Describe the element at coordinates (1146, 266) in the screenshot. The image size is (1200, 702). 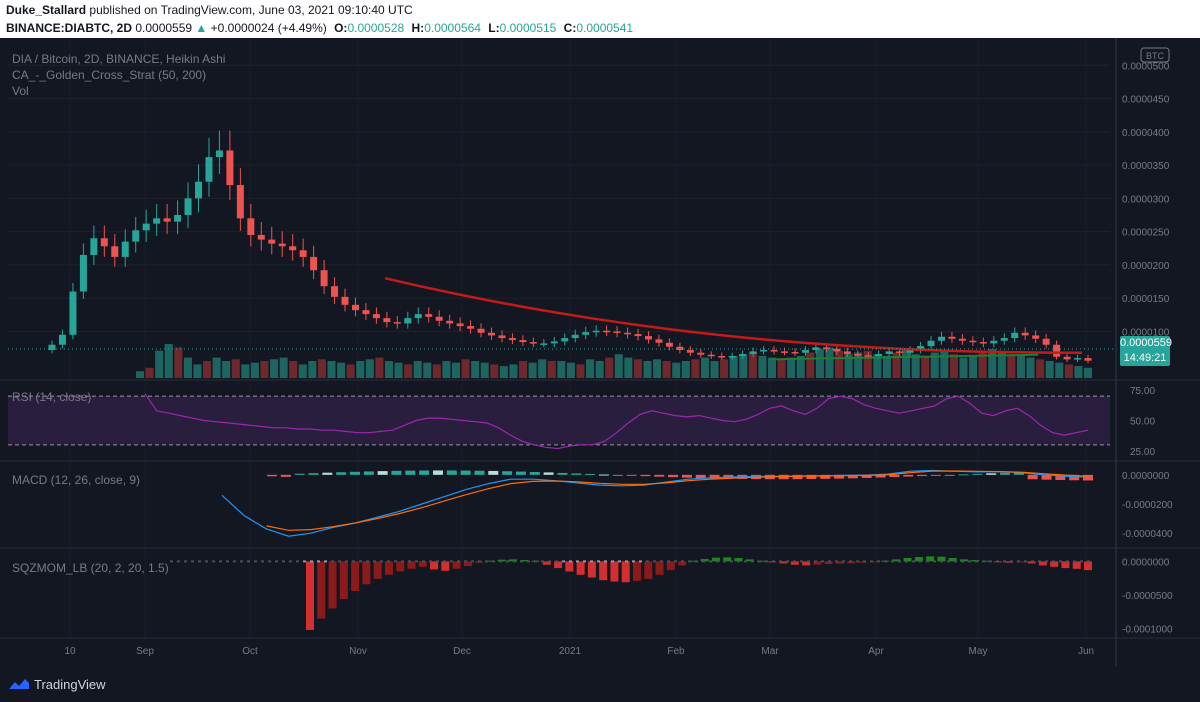
I see `y-tick-label: 0.0000200` at that location.